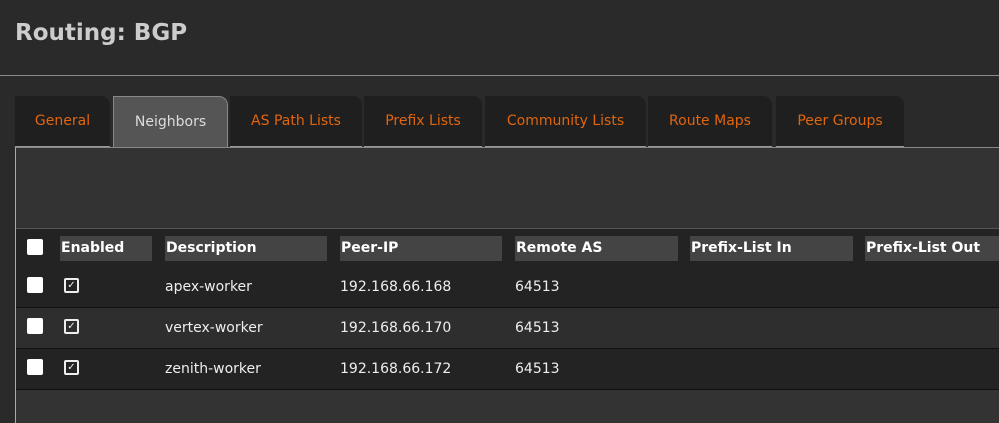 The height and width of the screenshot is (423, 999). I want to click on description: apex-worker, so click(208, 287).